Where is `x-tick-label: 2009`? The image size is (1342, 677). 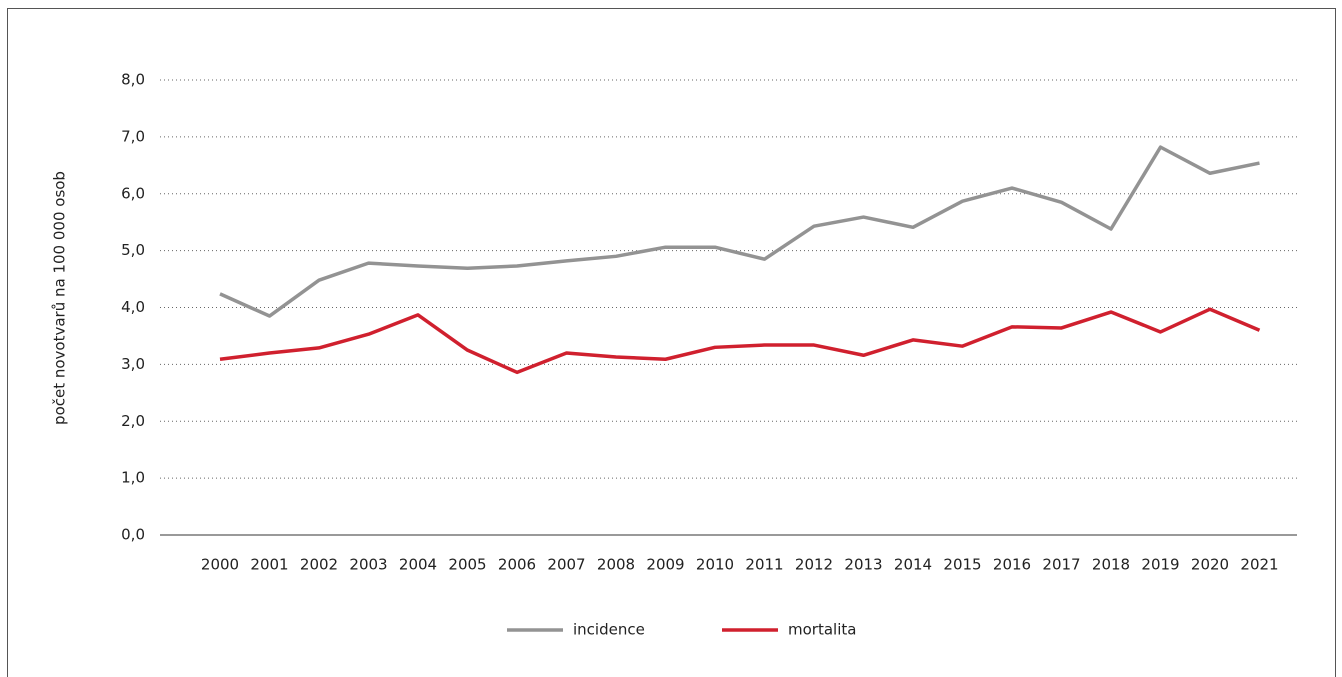 x-tick-label: 2009 is located at coordinates (665, 565).